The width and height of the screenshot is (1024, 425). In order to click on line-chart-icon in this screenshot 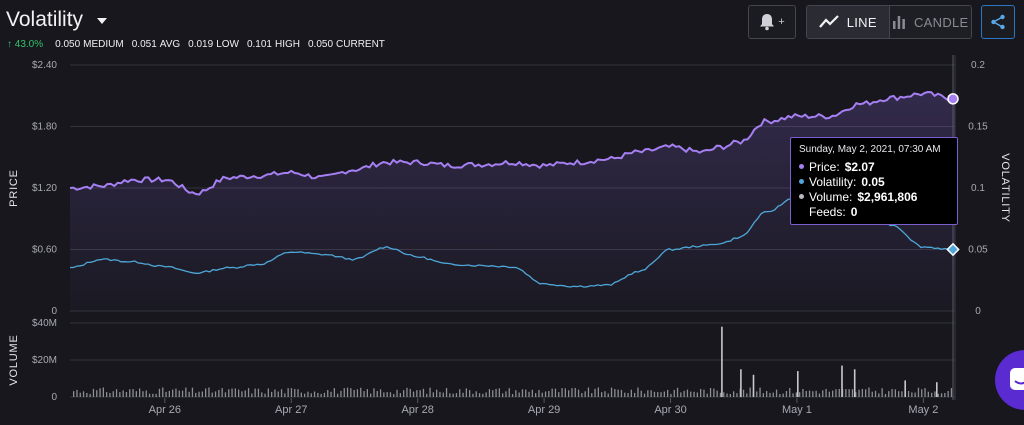, I will do `click(828, 21)`.